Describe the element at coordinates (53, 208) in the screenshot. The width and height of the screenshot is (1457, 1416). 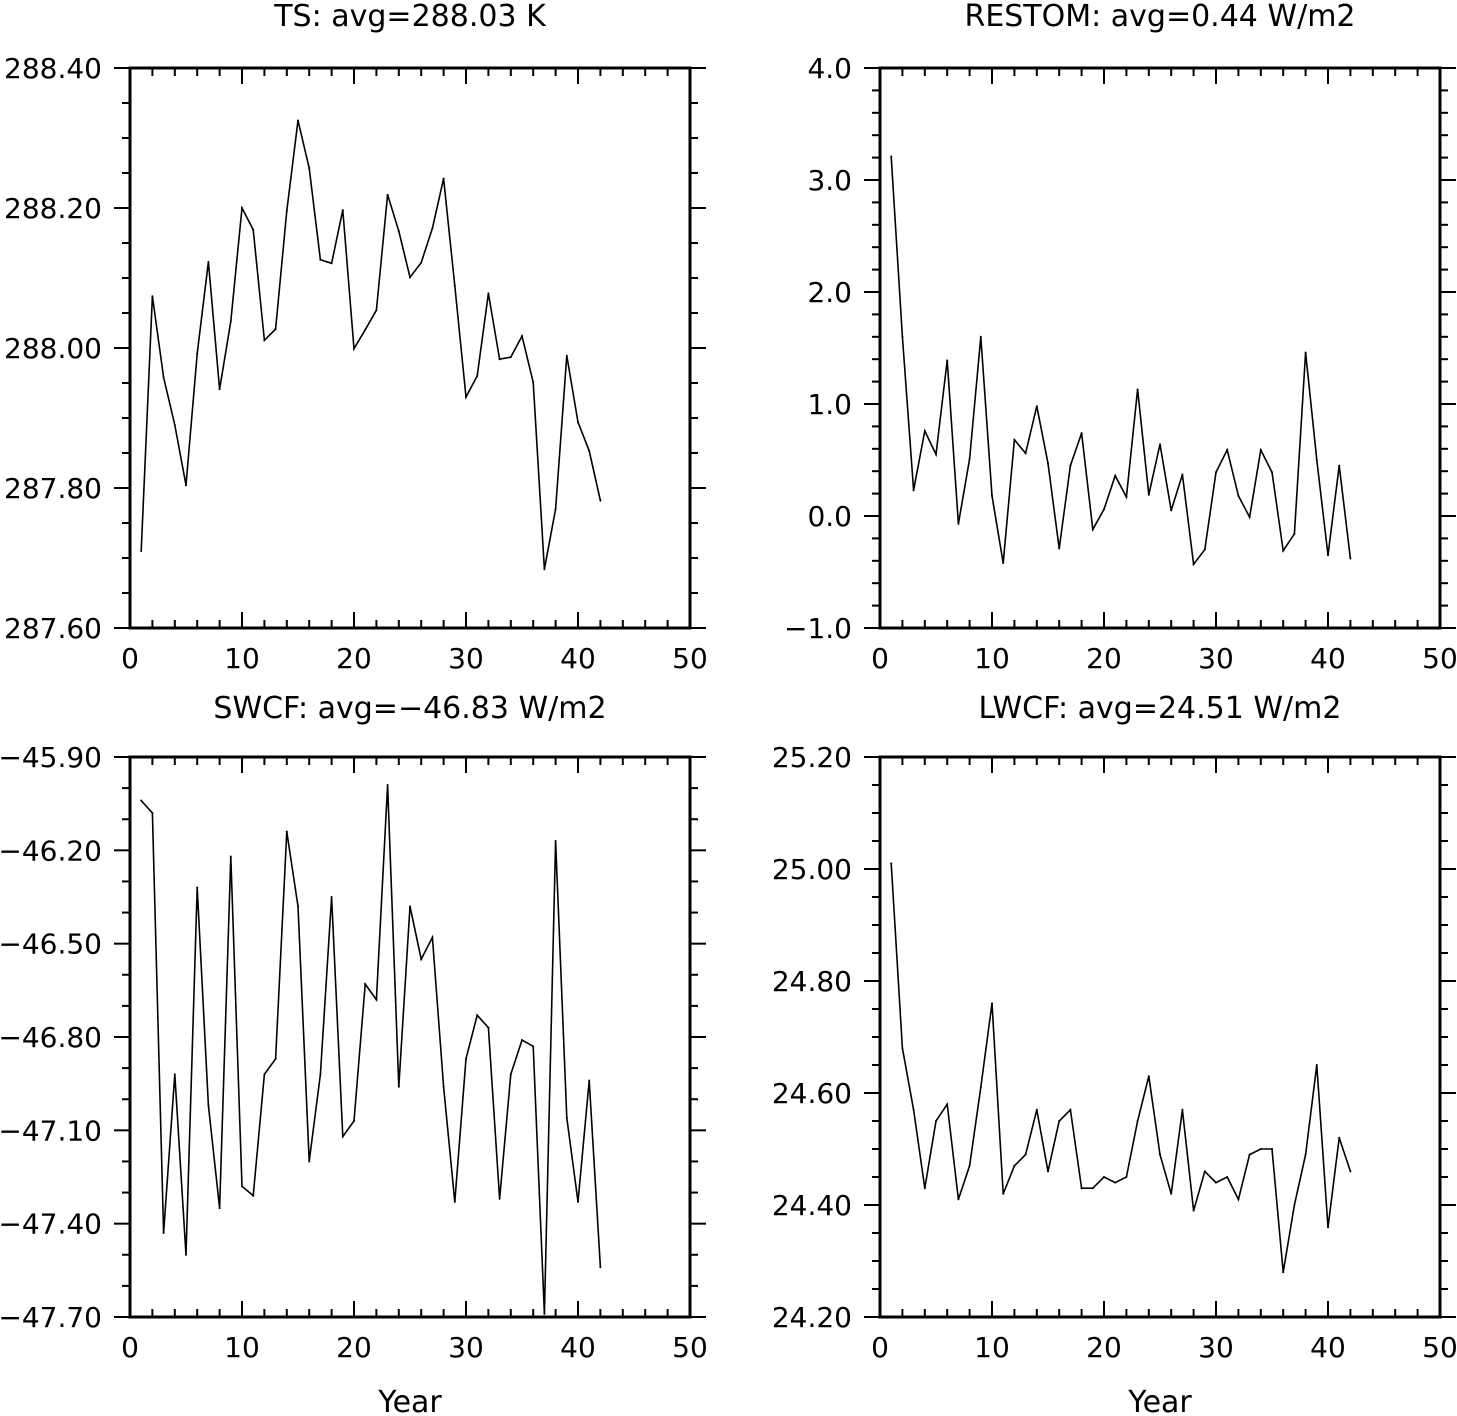
I see `y-tick-label: 288.20` at that location.